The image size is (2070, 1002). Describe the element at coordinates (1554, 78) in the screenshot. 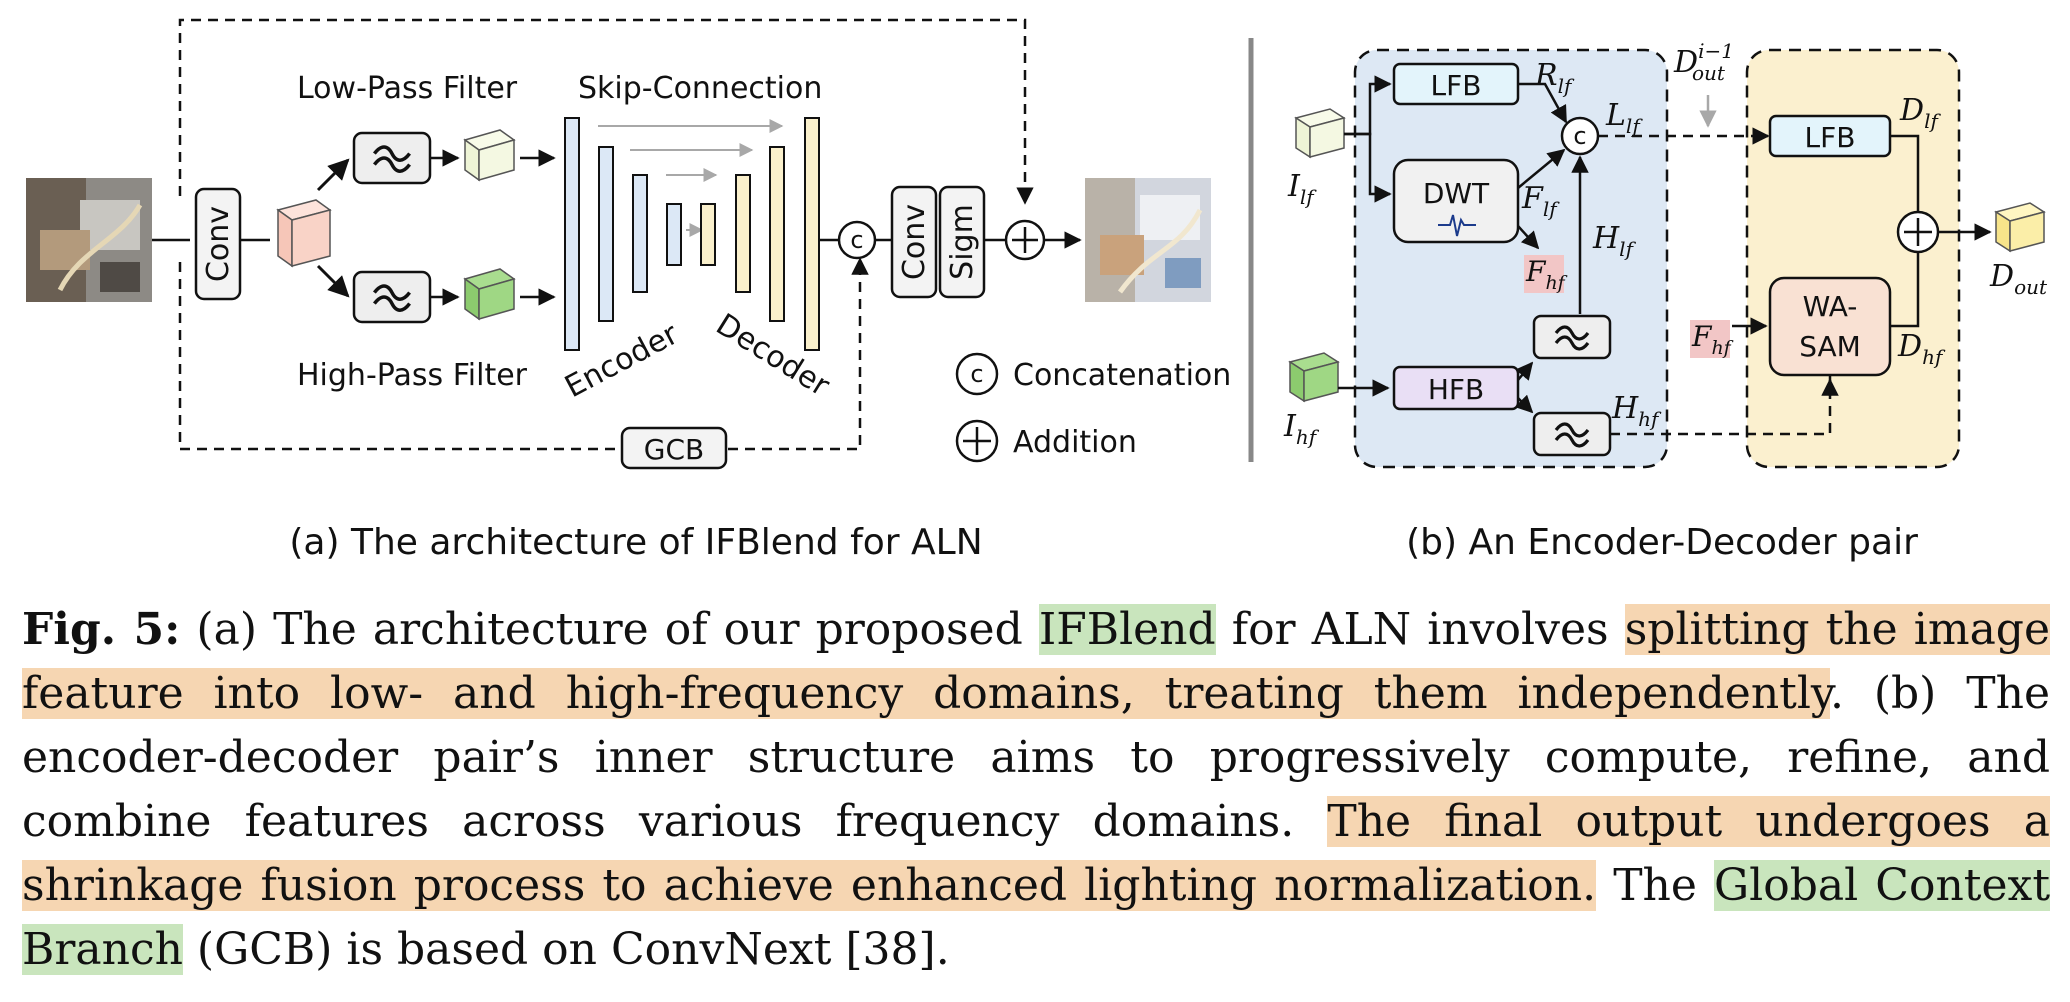

I see `R-lf-label: Rlf` at that location.